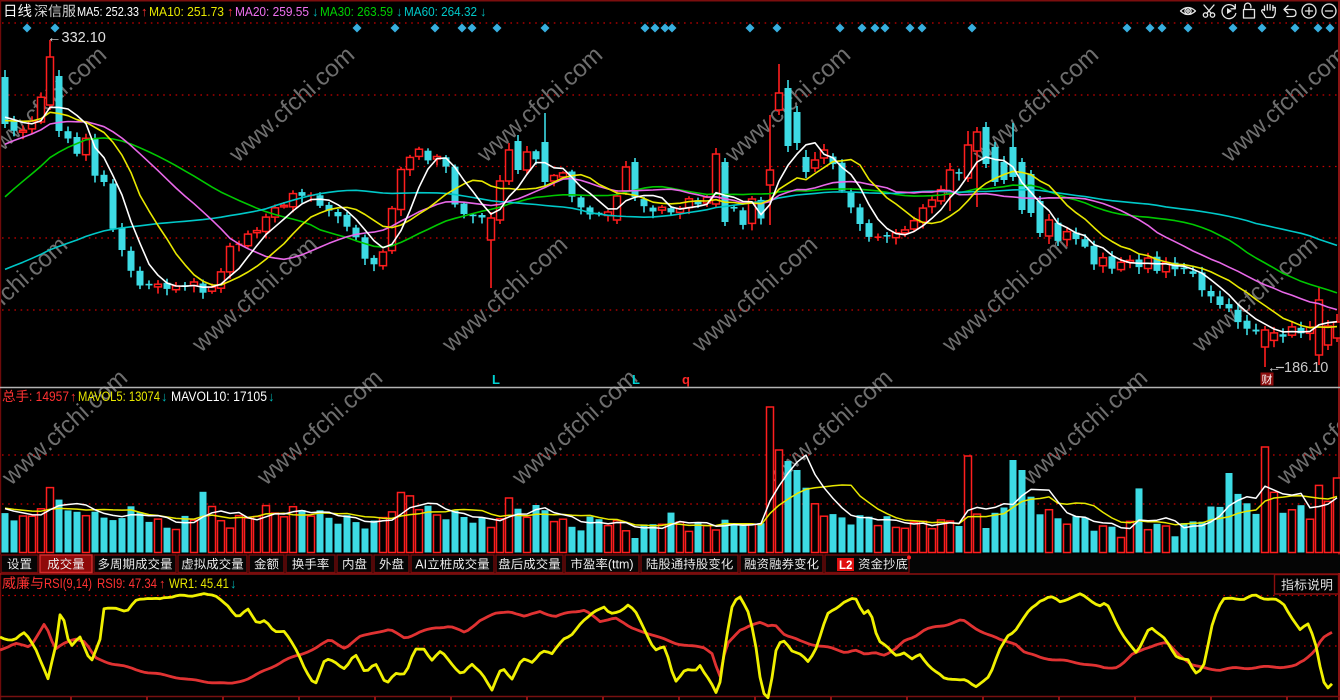 Image resolution: width=1340 pixels, height=700 pixels. Describe the element at coordinates (356, 11) in the screenshot. I see `svg-text: MA30: 263.59` at that location.